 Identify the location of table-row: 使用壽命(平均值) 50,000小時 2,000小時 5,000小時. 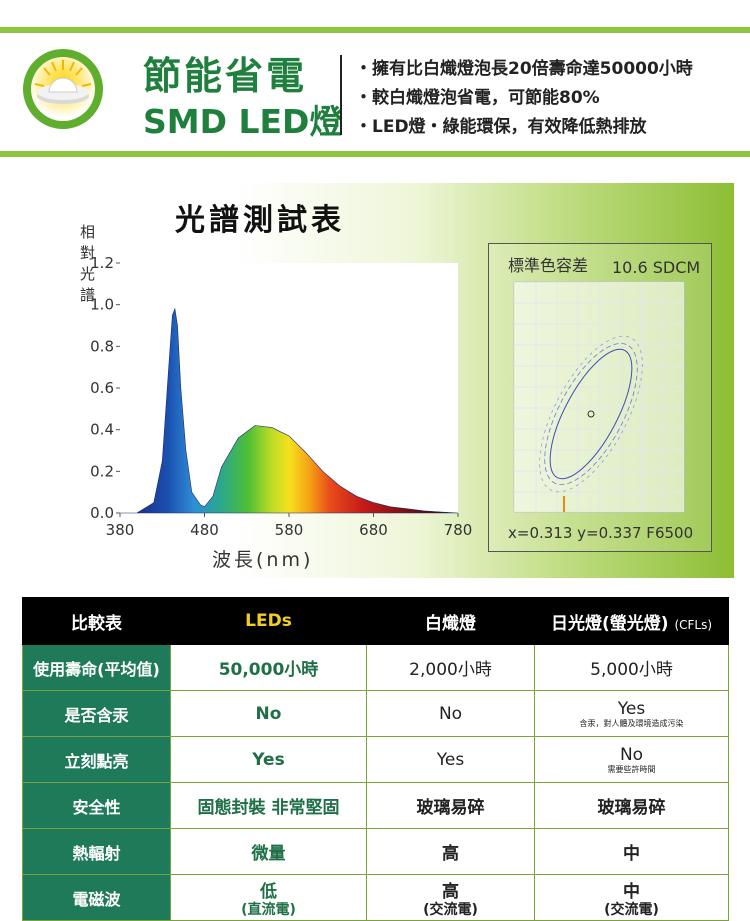
(375, 667).